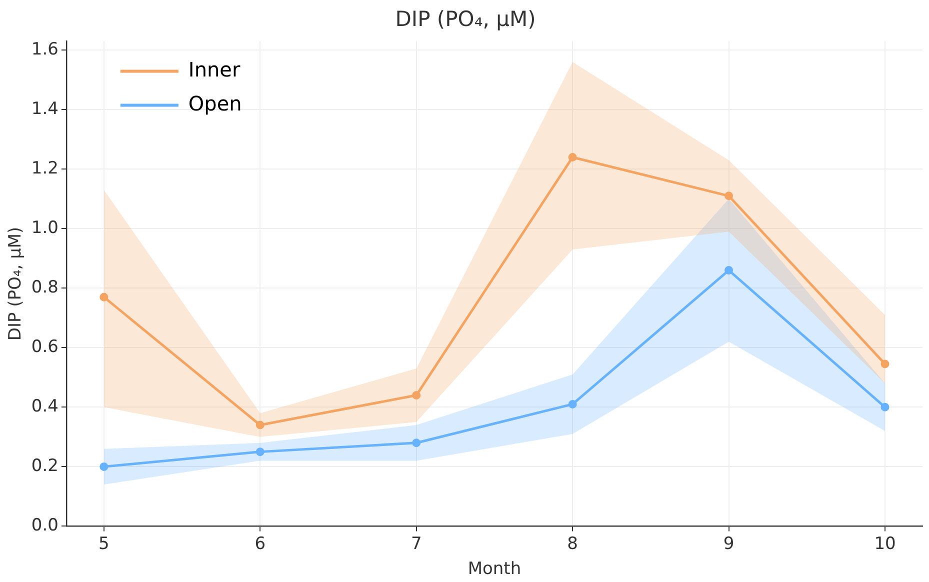 The image size is (929, 582). Describe the element at coordinates (416, 544) in the screenshot. I see `x-tick-label: 7` at that location.